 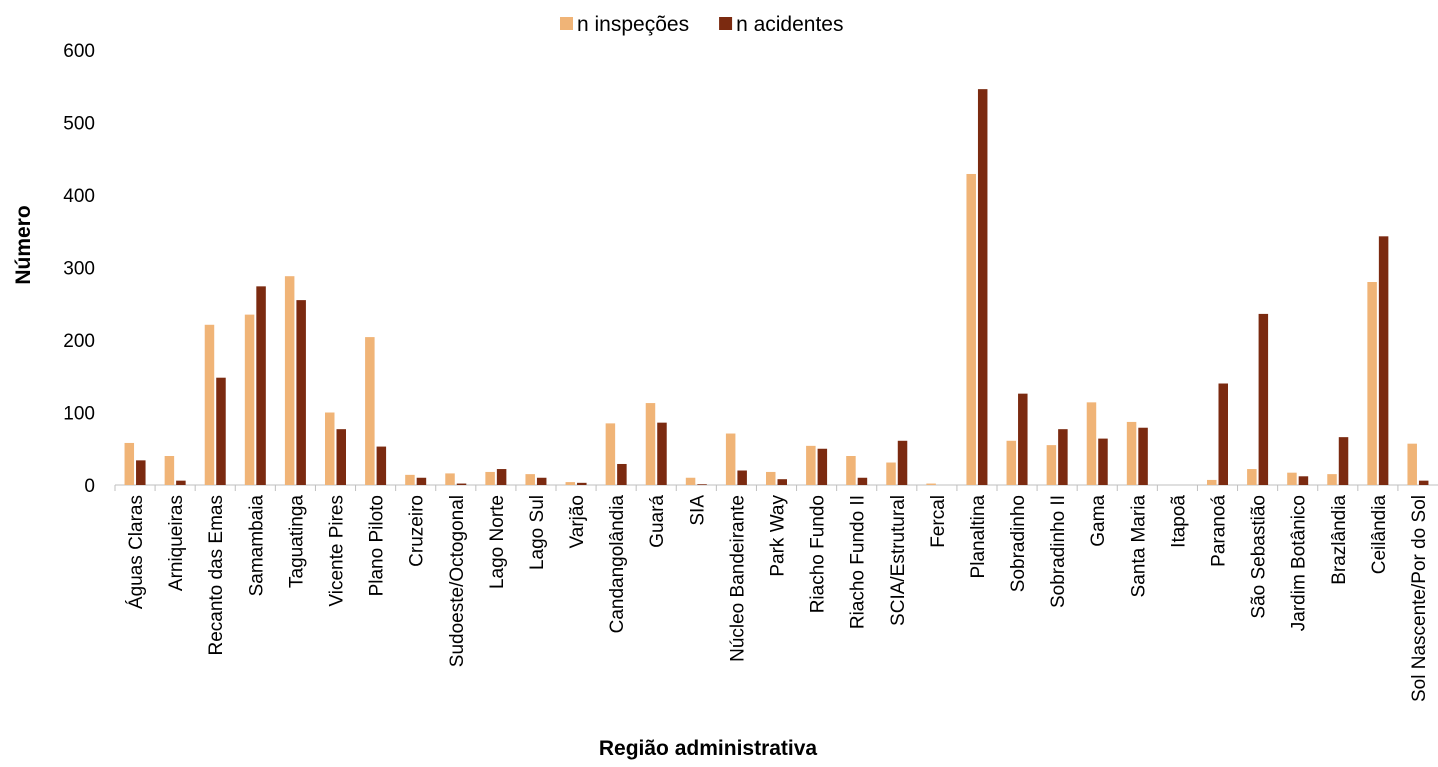 What do you see at coordinates (296, 541) in the screenshot?
I see `x-tick-label: Taguatinga` at bounding box center [296, 541].